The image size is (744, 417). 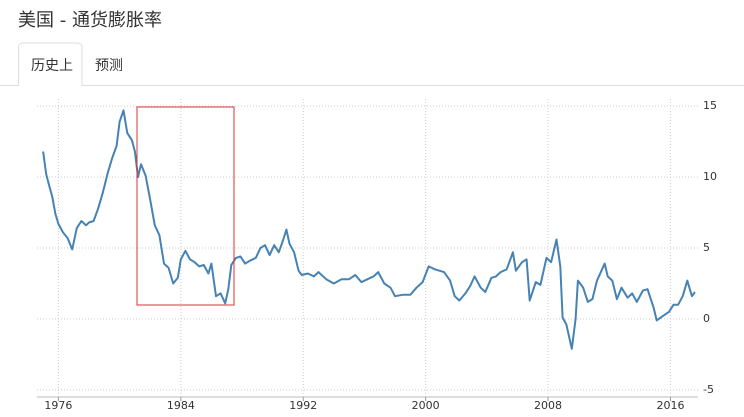 I want to click on x-tick-label: 1976, so click(x=58, y=405).